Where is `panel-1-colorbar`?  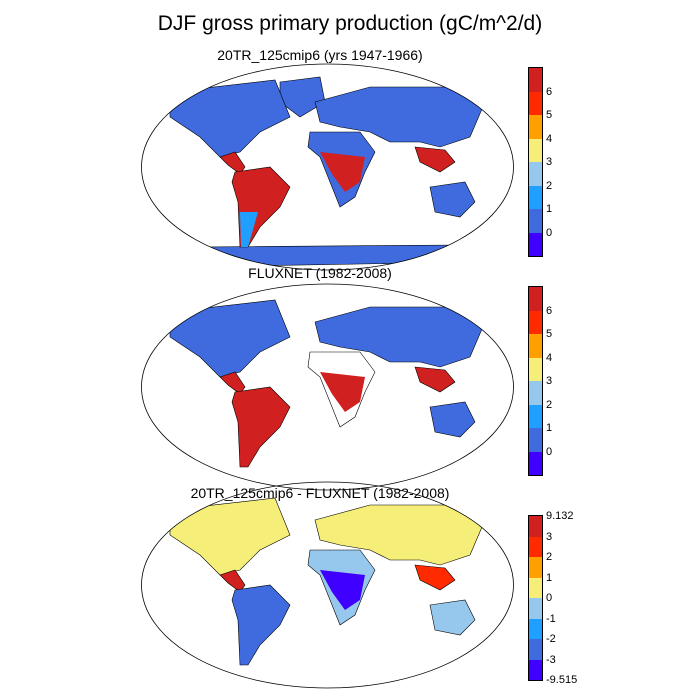 panel-1-colorbar is located at coordinates (535, 162).